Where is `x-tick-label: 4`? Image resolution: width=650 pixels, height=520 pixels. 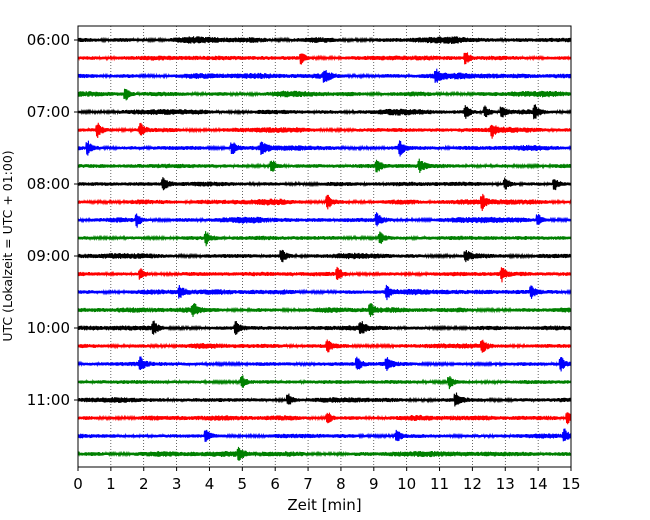
x-tick-label: 4 is located at coordinates (210, 484).